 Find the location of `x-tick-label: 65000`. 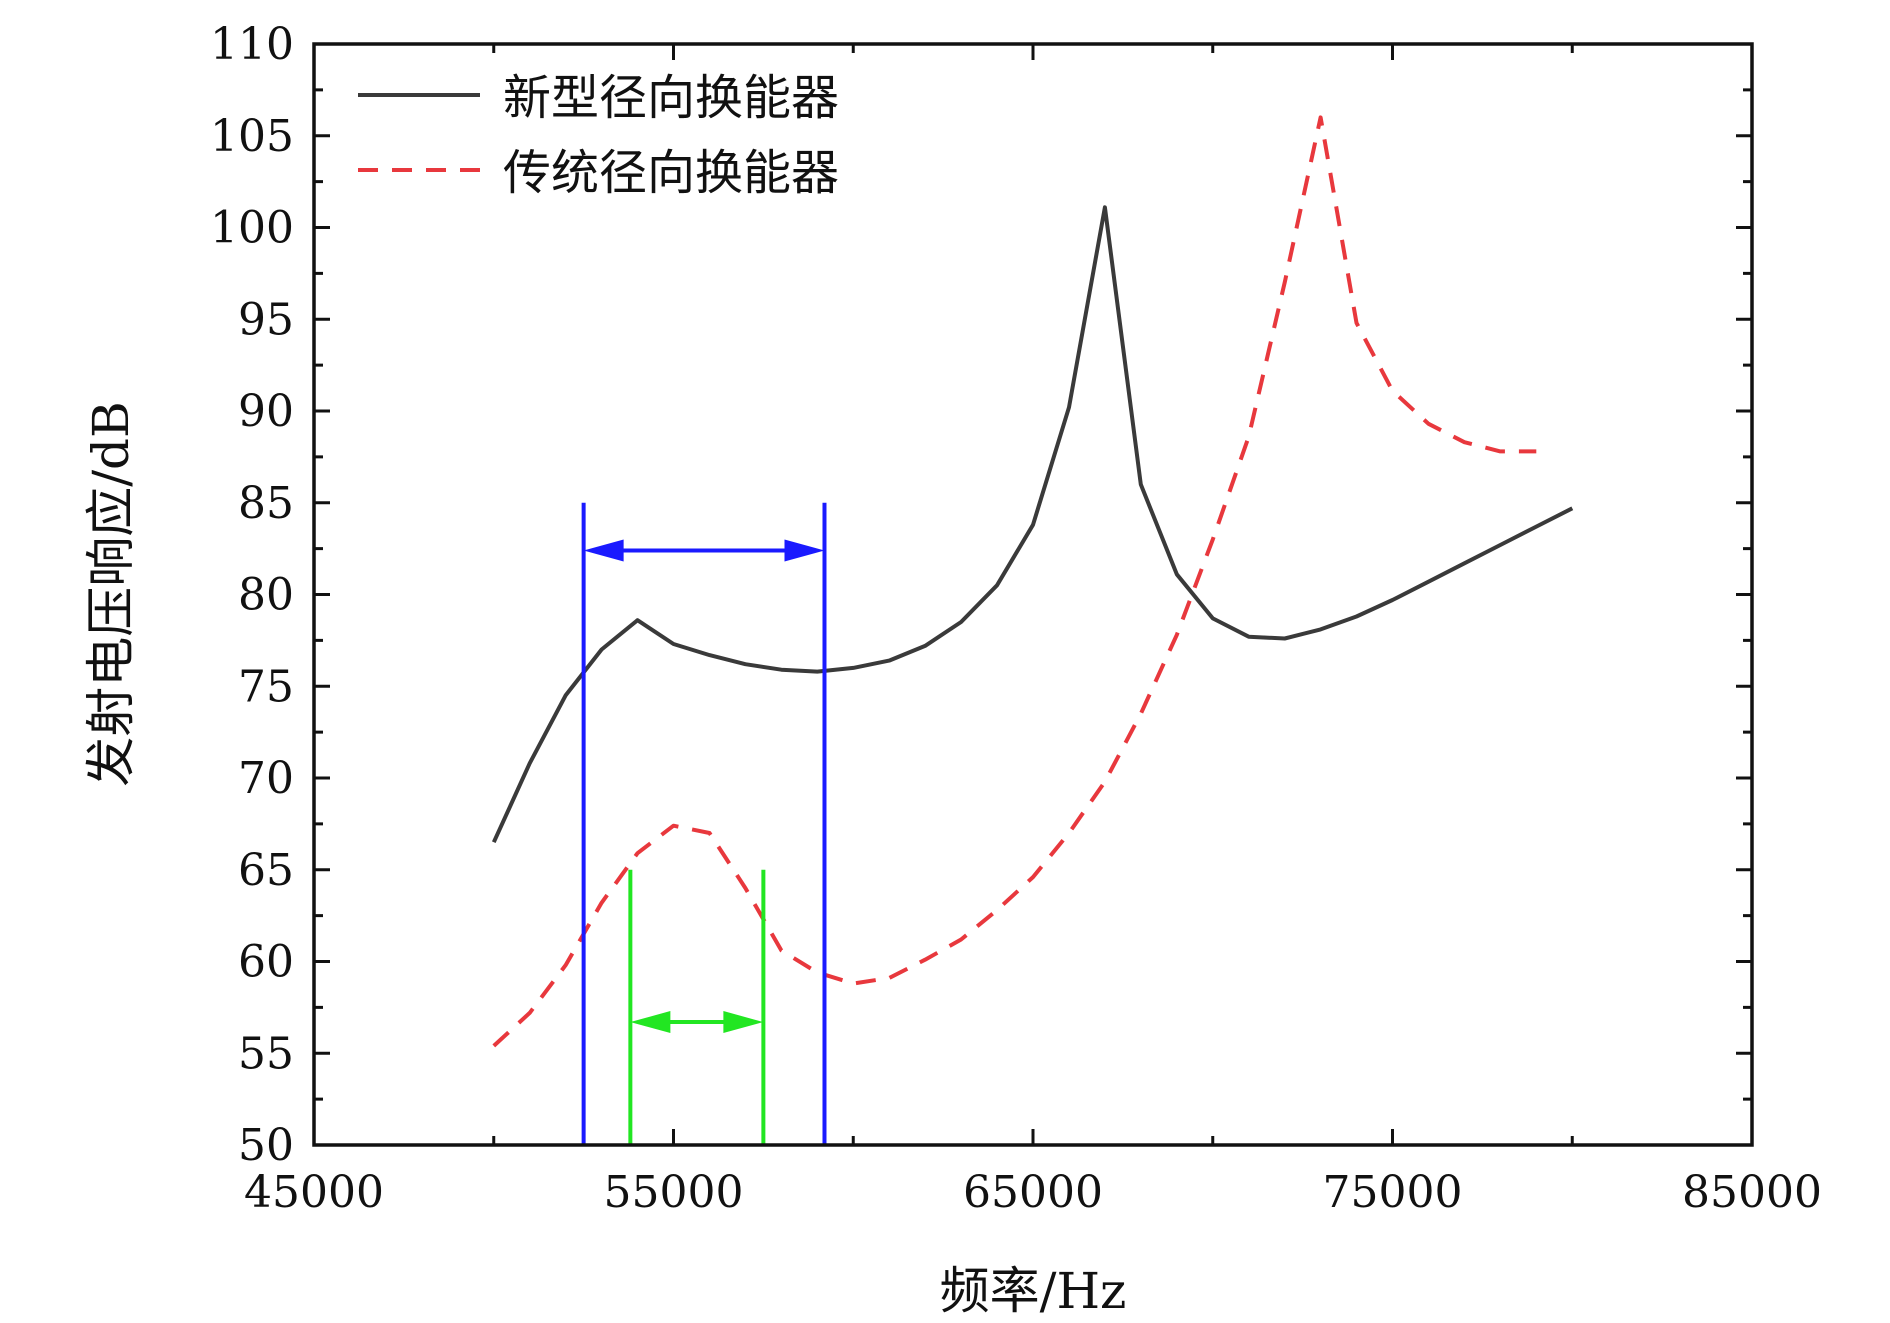

x-tick-label: 65000 is located at coordinates (1033, 1192).